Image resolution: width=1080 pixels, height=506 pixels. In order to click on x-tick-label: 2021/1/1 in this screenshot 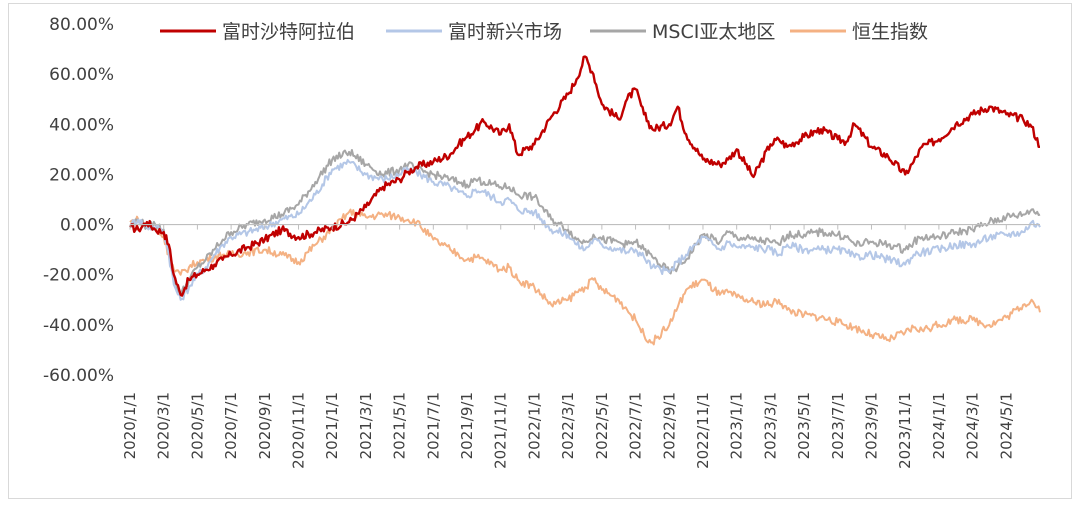, I will do `click(332, 425)`.